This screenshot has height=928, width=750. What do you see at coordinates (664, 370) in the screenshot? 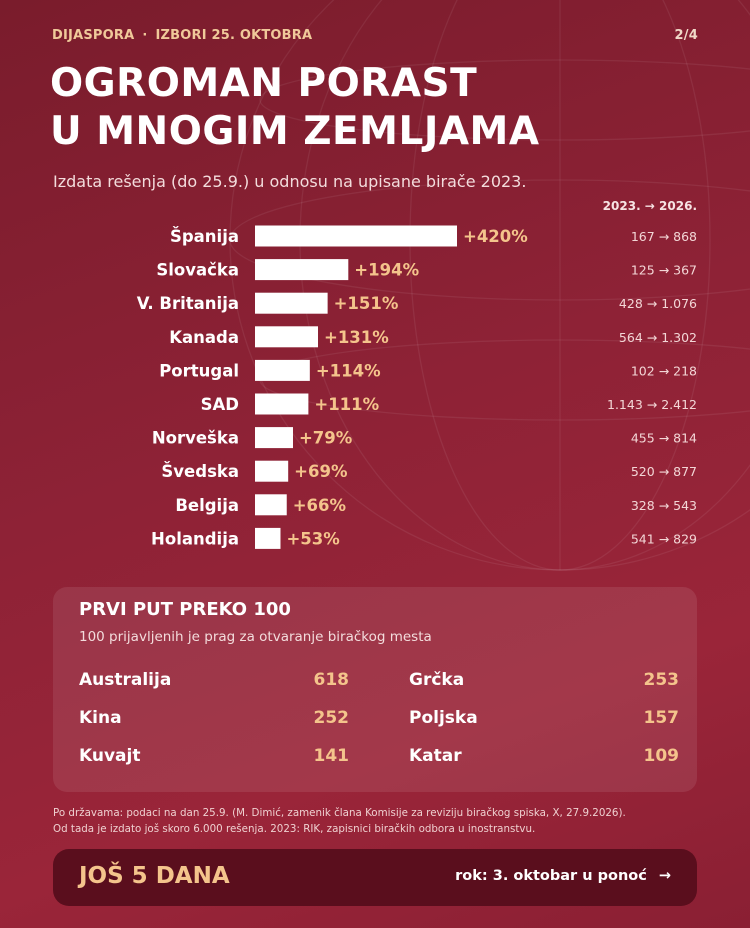
I see `comparison-label: 102 → 218` at bounding box center [664, 370].